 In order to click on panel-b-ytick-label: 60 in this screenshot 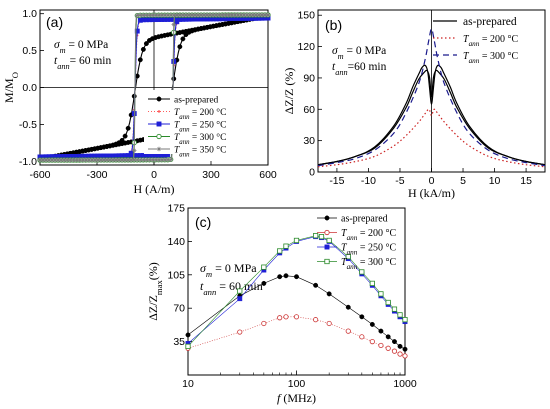, I will do `click(309, 110)`.